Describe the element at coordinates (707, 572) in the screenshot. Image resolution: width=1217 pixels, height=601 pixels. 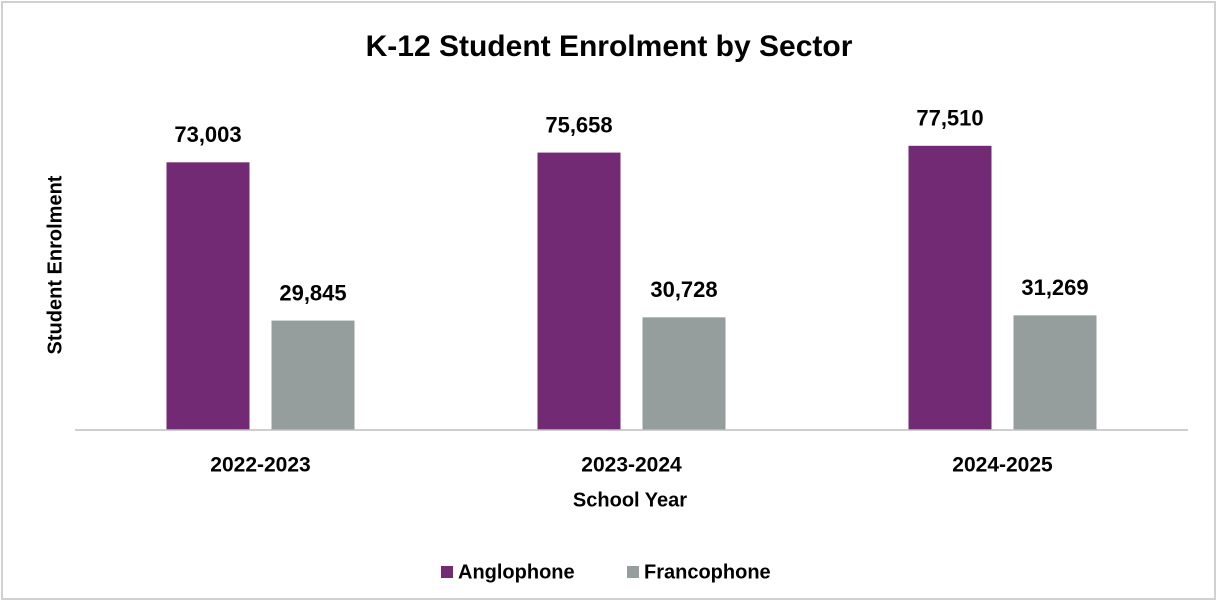
I see `legend-label: Francophone` at that location.